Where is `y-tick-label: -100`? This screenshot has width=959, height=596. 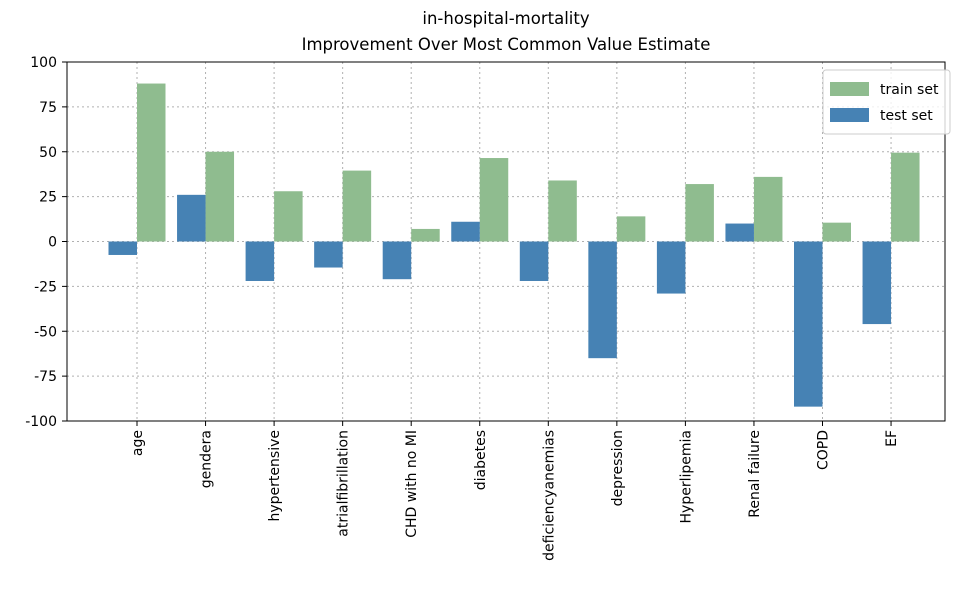 y-tick-label: -100 is located at coordinates (41, 422).